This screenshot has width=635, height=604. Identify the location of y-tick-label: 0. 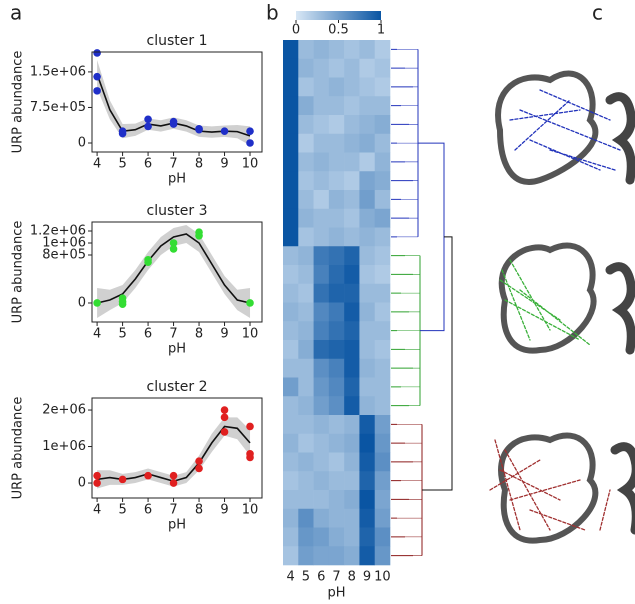
(82, 142).